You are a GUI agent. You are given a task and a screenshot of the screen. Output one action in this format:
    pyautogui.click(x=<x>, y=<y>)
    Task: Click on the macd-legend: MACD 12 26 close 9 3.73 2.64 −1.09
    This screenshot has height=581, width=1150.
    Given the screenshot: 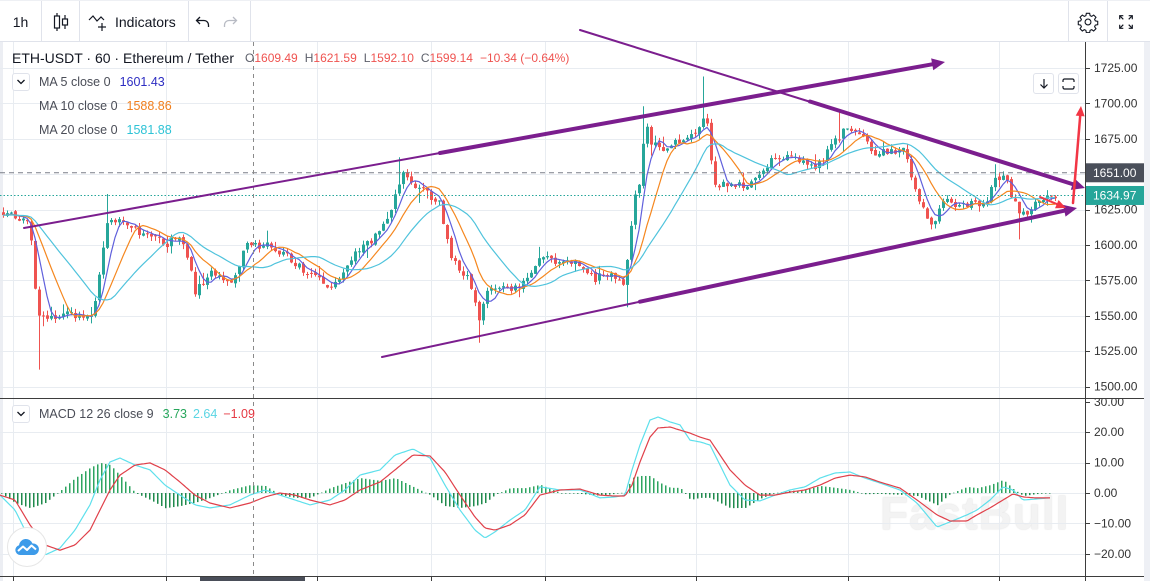 What is the action you would take?
    pyautogui.click(x=147, y=414)
    